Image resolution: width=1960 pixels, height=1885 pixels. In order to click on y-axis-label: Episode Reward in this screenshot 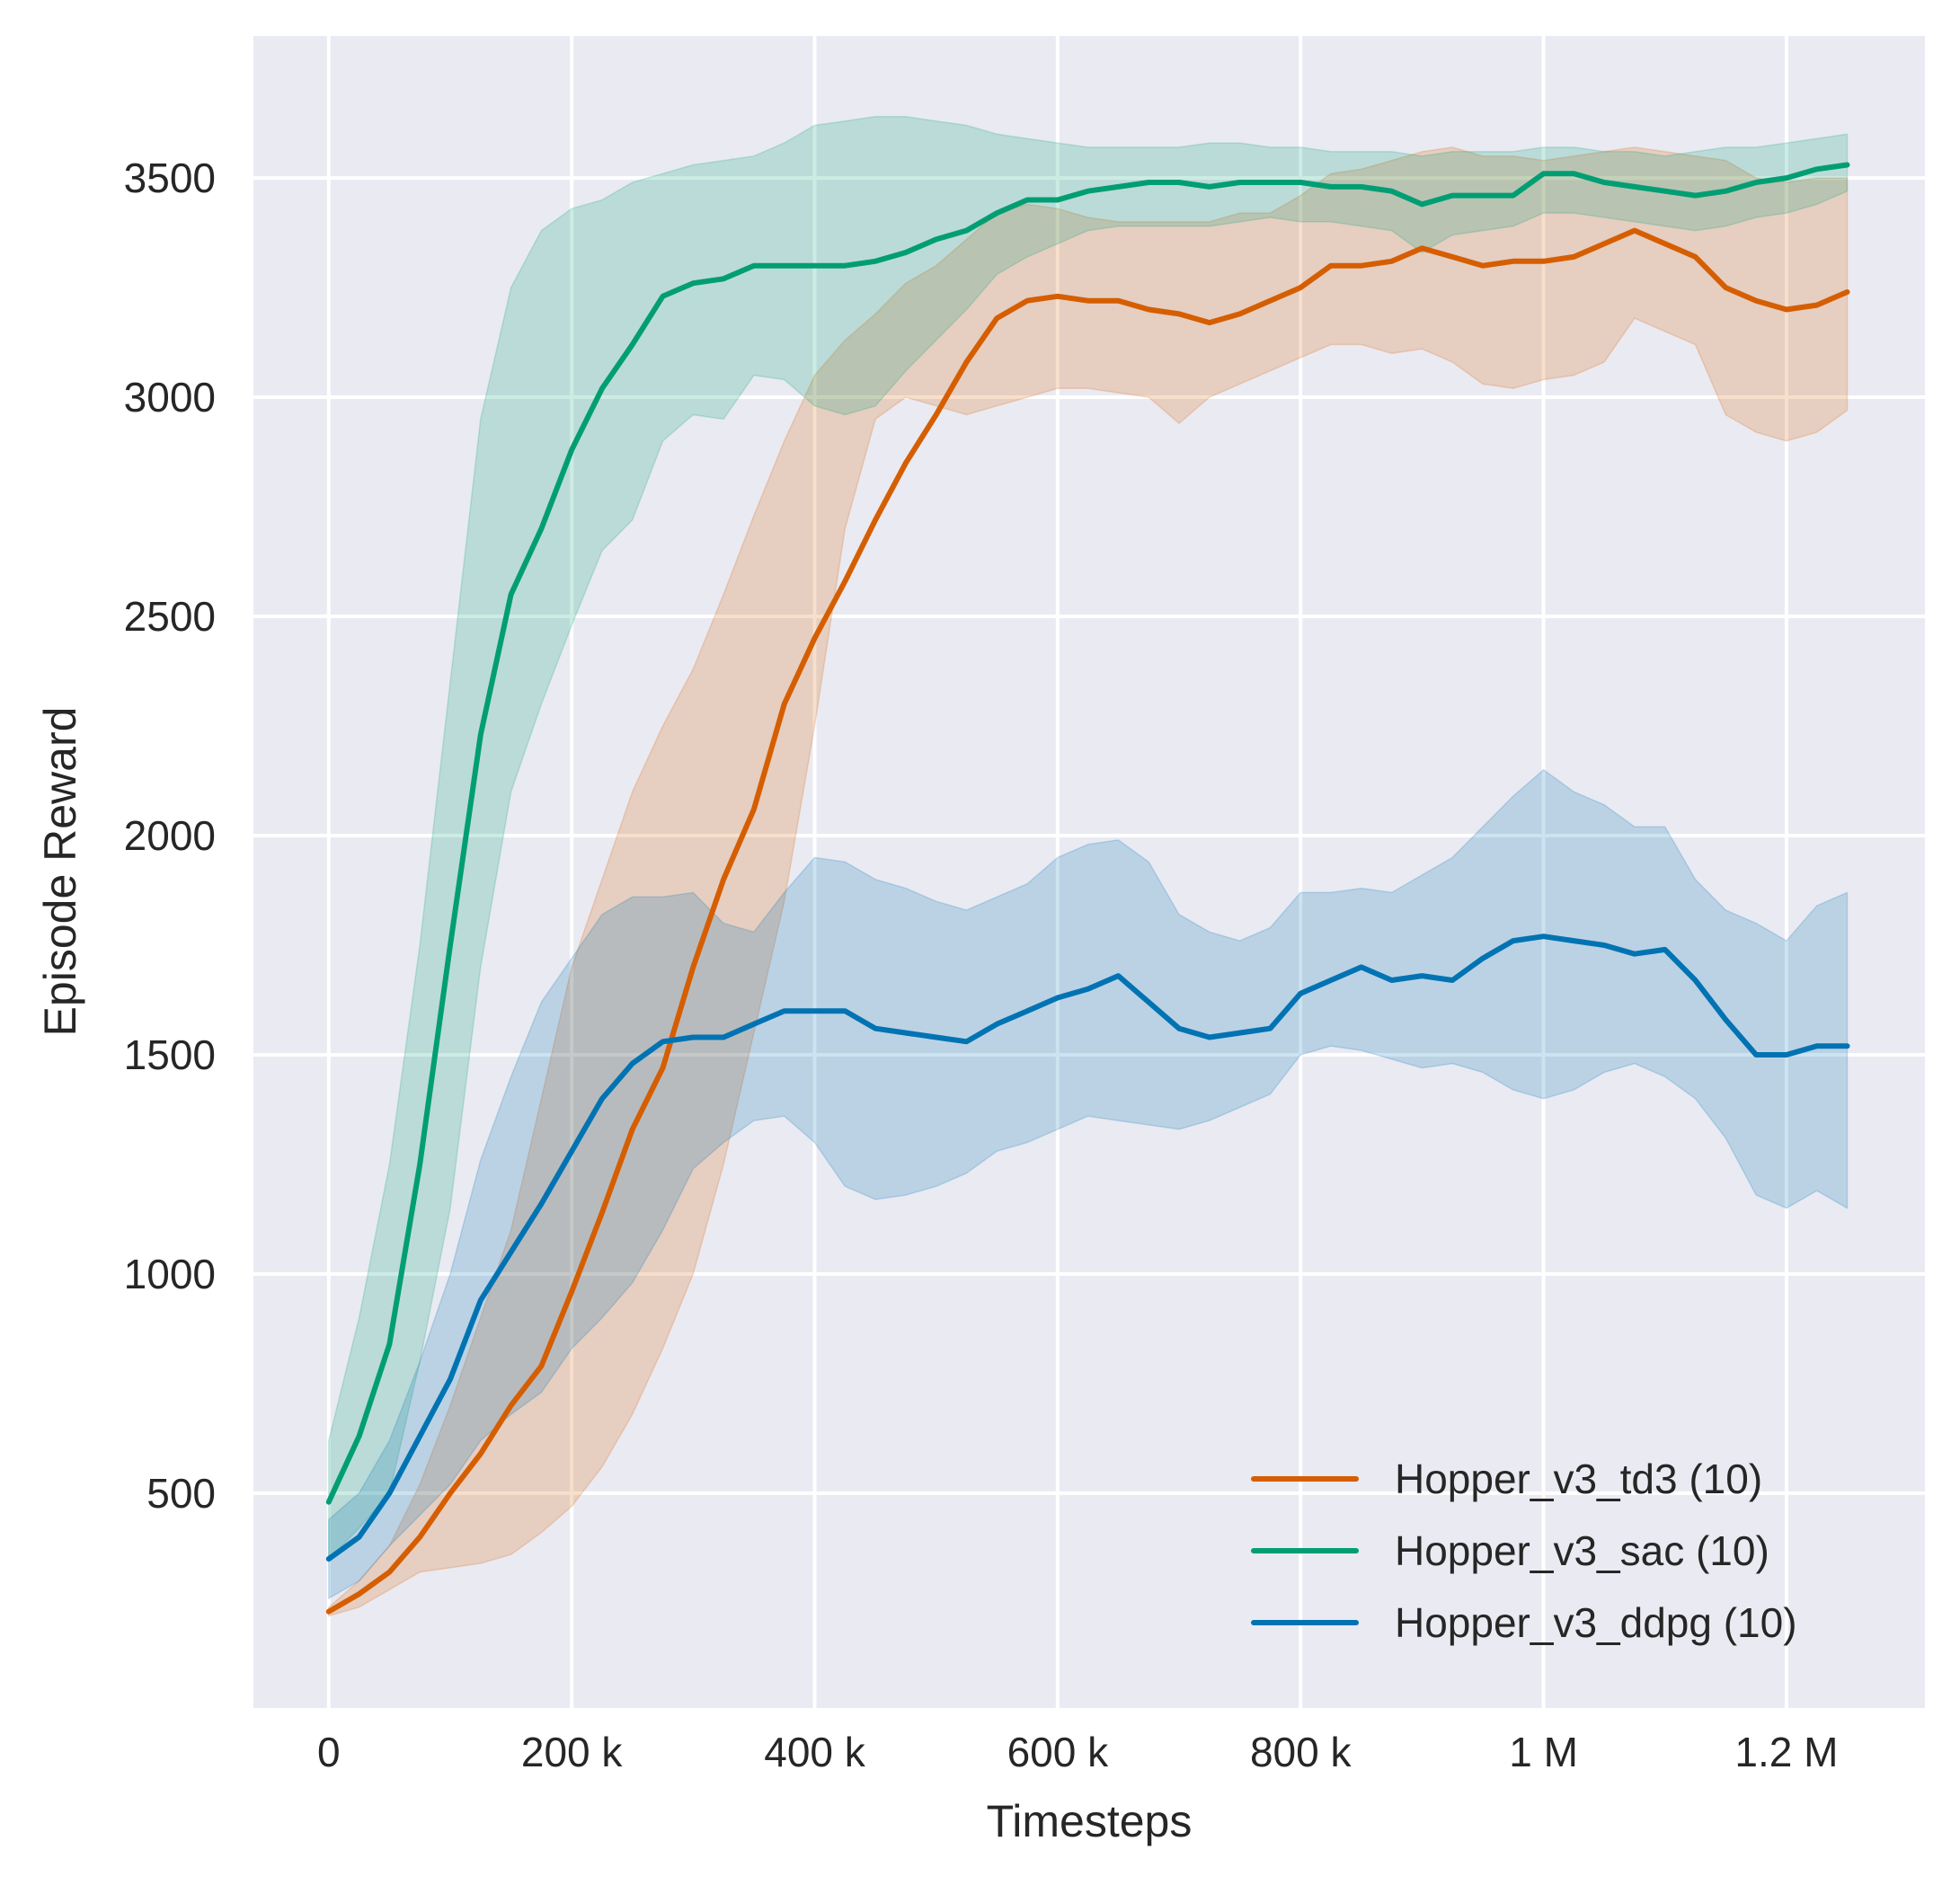, I will do `click(60, 872)`.